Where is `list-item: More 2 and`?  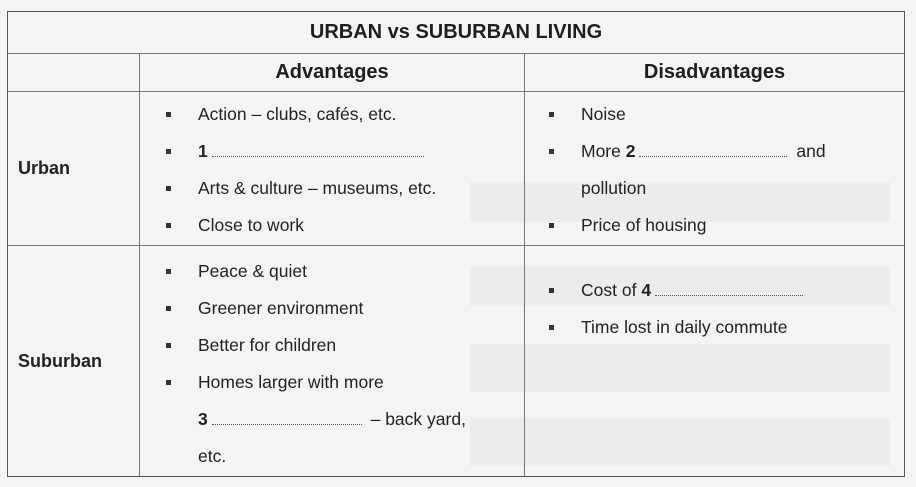
list-item: More 2 and is located at coordinates (714, 151).